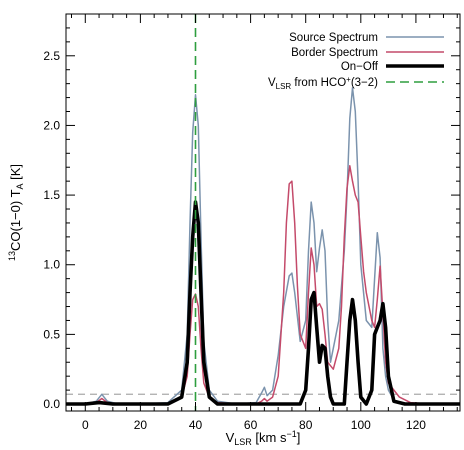 The width and height of the screenshot is (464, 450). I want to click on x-axis-title: VLSR [km s−1], so click(263, 438).